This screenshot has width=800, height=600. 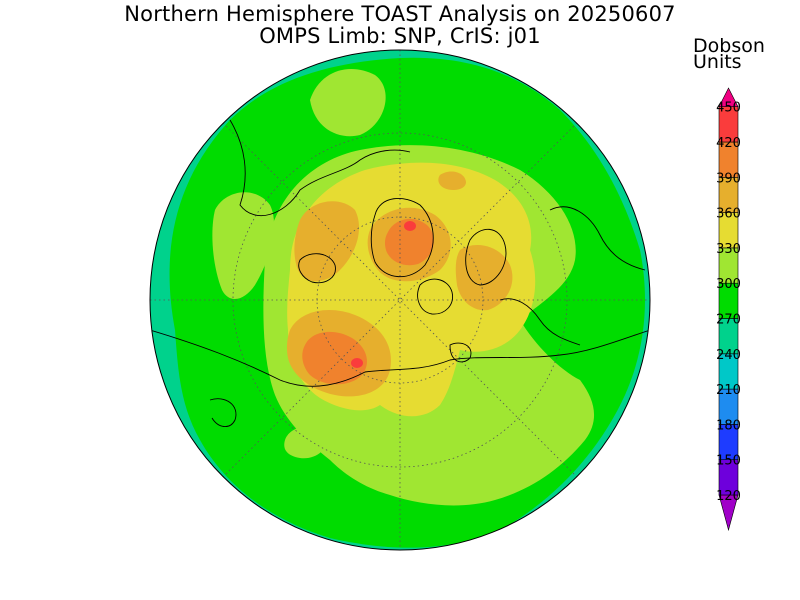 What do you see at coordinates (540, 322) in the screenshot?
I see `coastline-europe` at bounding box center [540, 322].